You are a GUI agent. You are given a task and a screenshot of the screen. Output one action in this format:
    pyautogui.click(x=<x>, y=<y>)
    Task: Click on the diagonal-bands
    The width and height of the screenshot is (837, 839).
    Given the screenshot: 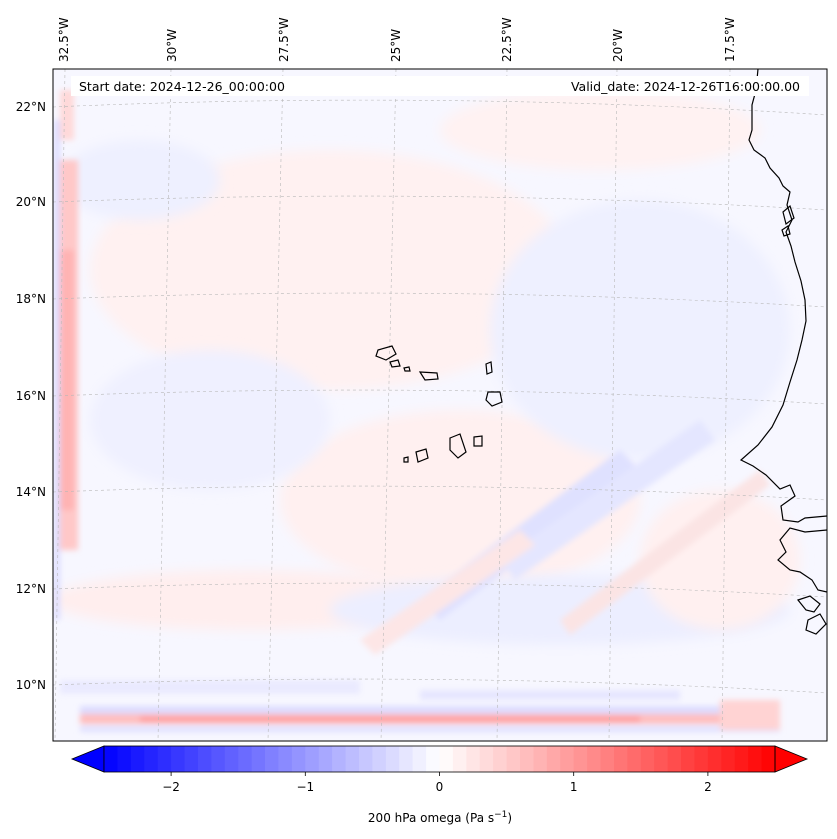 What is the action you would take?
    pyautogui.click(x=565, y=537)
    